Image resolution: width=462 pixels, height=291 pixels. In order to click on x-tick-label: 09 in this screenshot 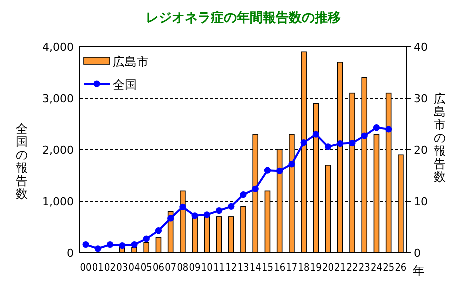, I will do `click(196, 268)`.